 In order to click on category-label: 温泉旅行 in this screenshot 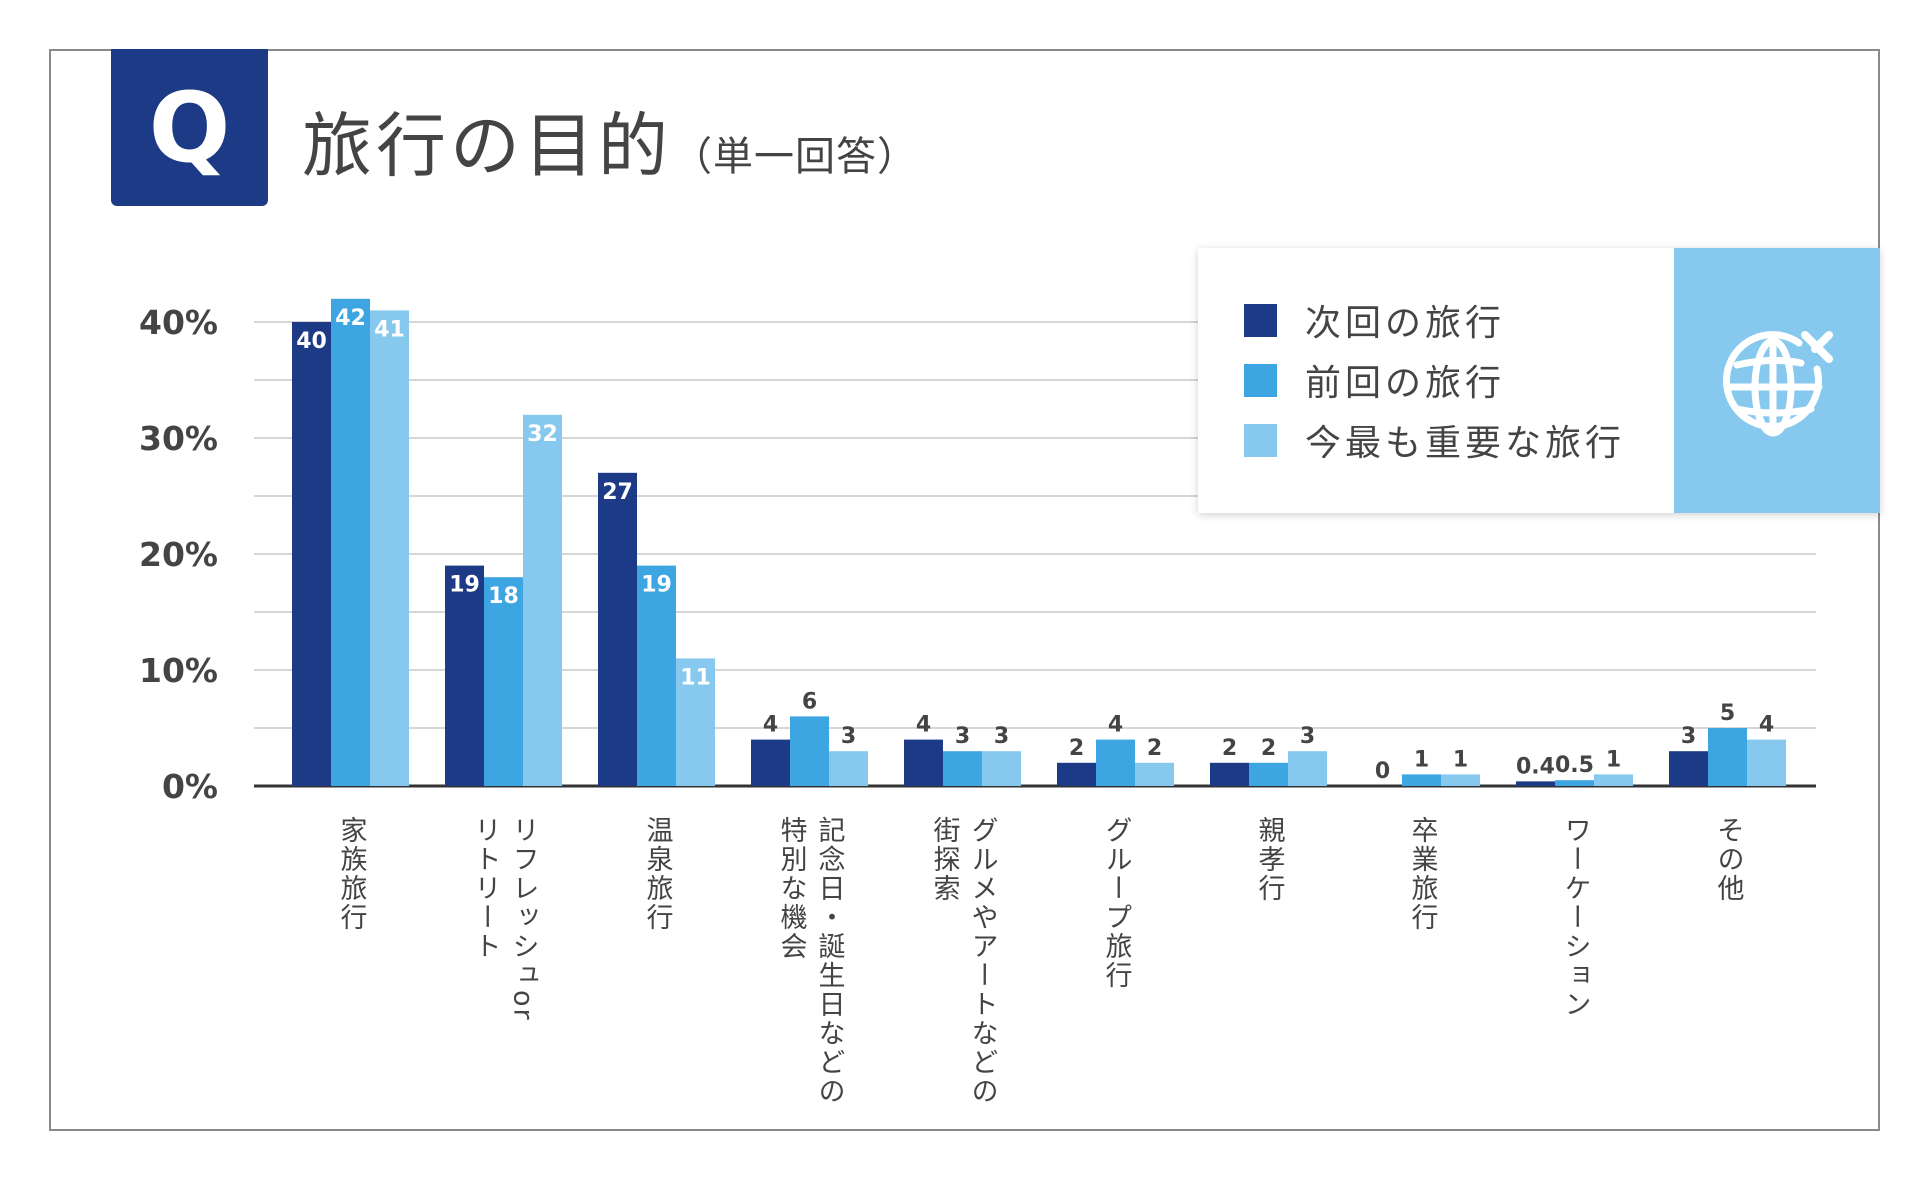, I will do `click(657, 874)`.